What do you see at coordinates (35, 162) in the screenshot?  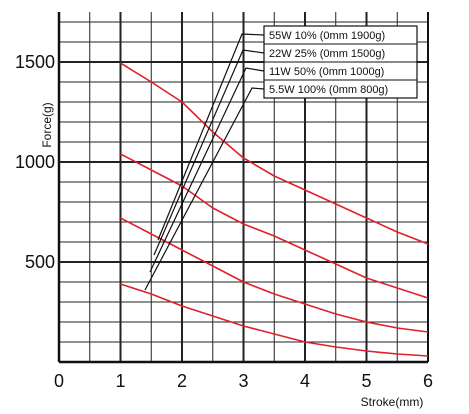 I see `y-tick-label: 1000` at bounding box center [35, 162].